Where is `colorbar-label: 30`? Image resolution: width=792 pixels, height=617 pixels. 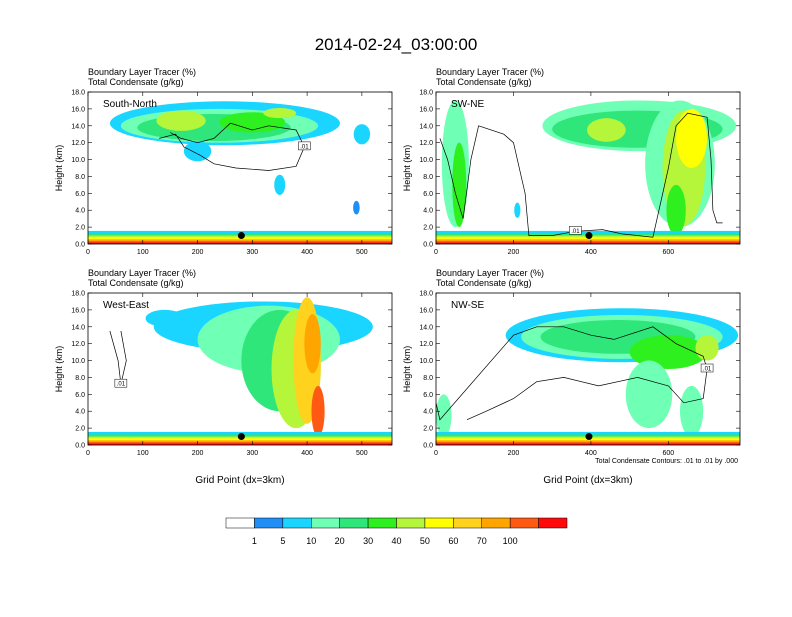
colorbar-label: 30 is located at coordinates (368, 541).